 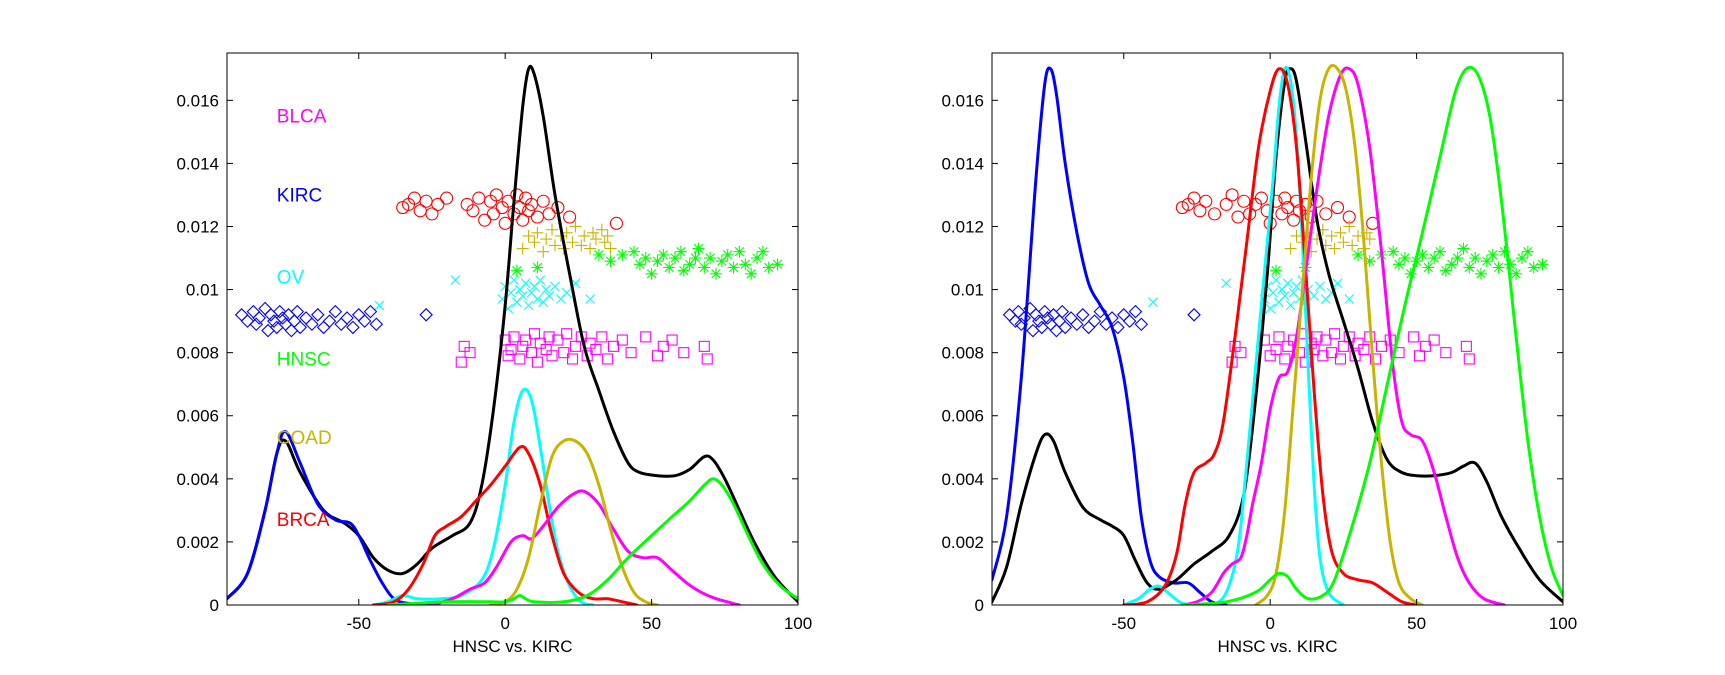 I want to click on y-tick-label: 0.004, so click(x=962, y=479).